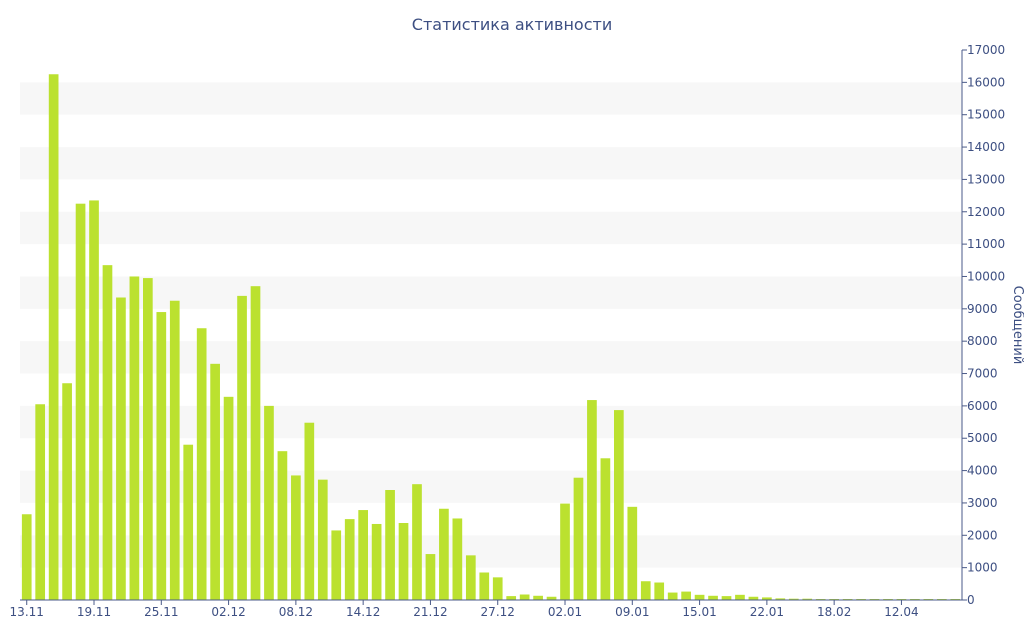  Describe the element at coordinates (986, 212) in the screenshot. I see `y-tick-label: 12000` at that location.